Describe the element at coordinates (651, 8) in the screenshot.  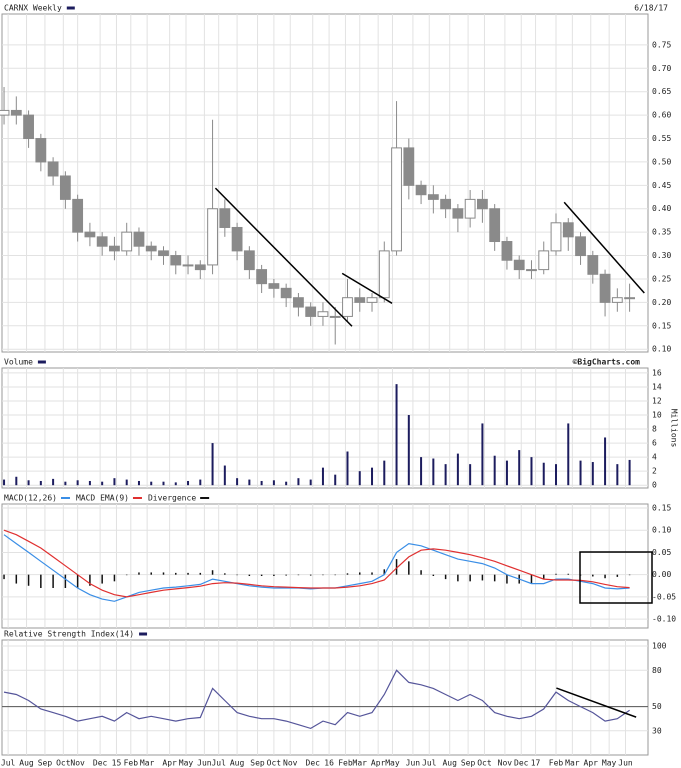
I see `date-label: 6/18/17` at that location.